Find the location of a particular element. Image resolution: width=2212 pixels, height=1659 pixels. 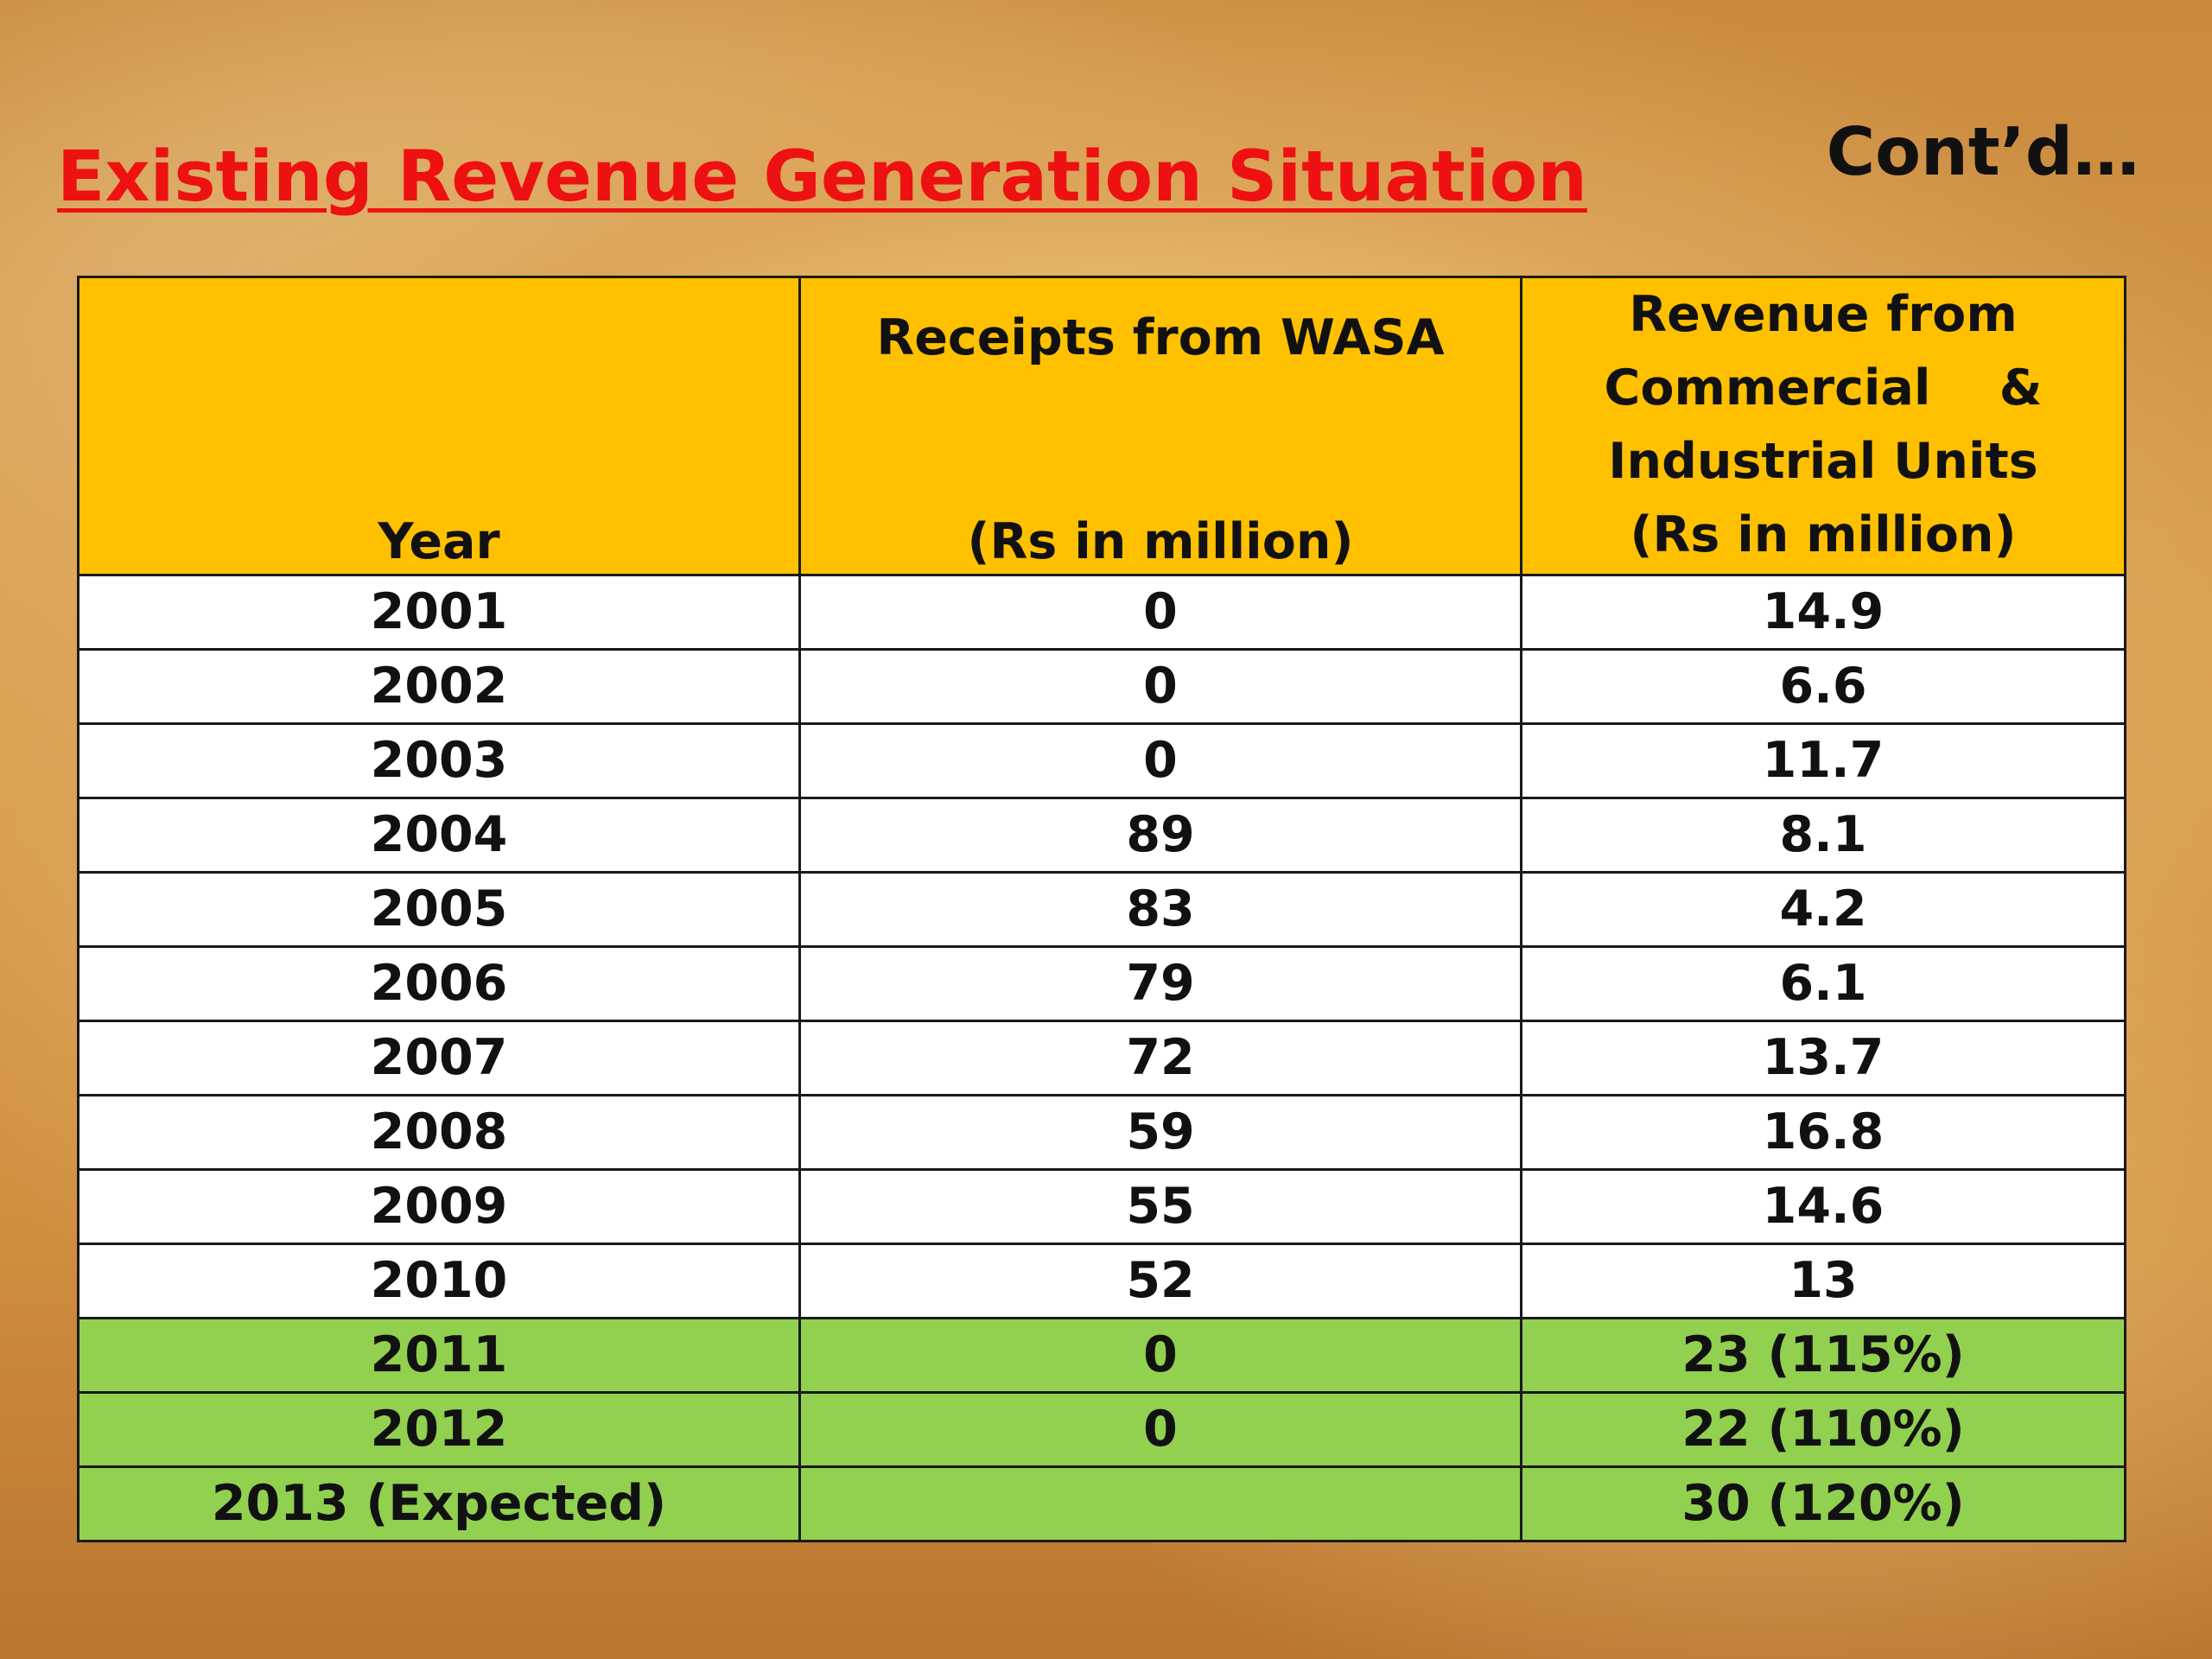

table-row-highlighted: 2011 0 23 (115%) is located at coordinates (1101, 1355).